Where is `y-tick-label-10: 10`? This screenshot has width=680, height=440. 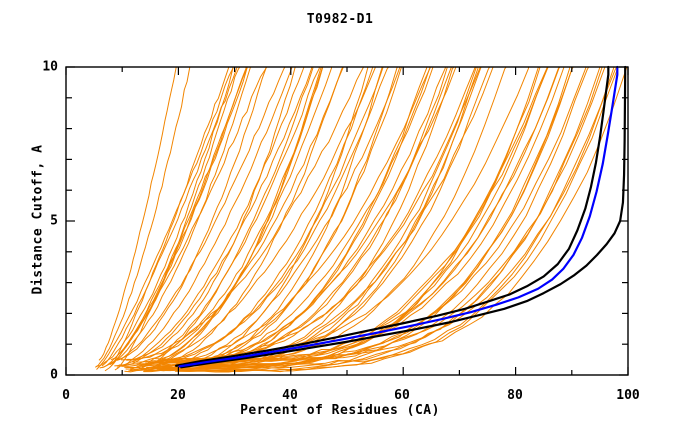
y-tick-label-10: 10 is located at coordinates (50, 67).